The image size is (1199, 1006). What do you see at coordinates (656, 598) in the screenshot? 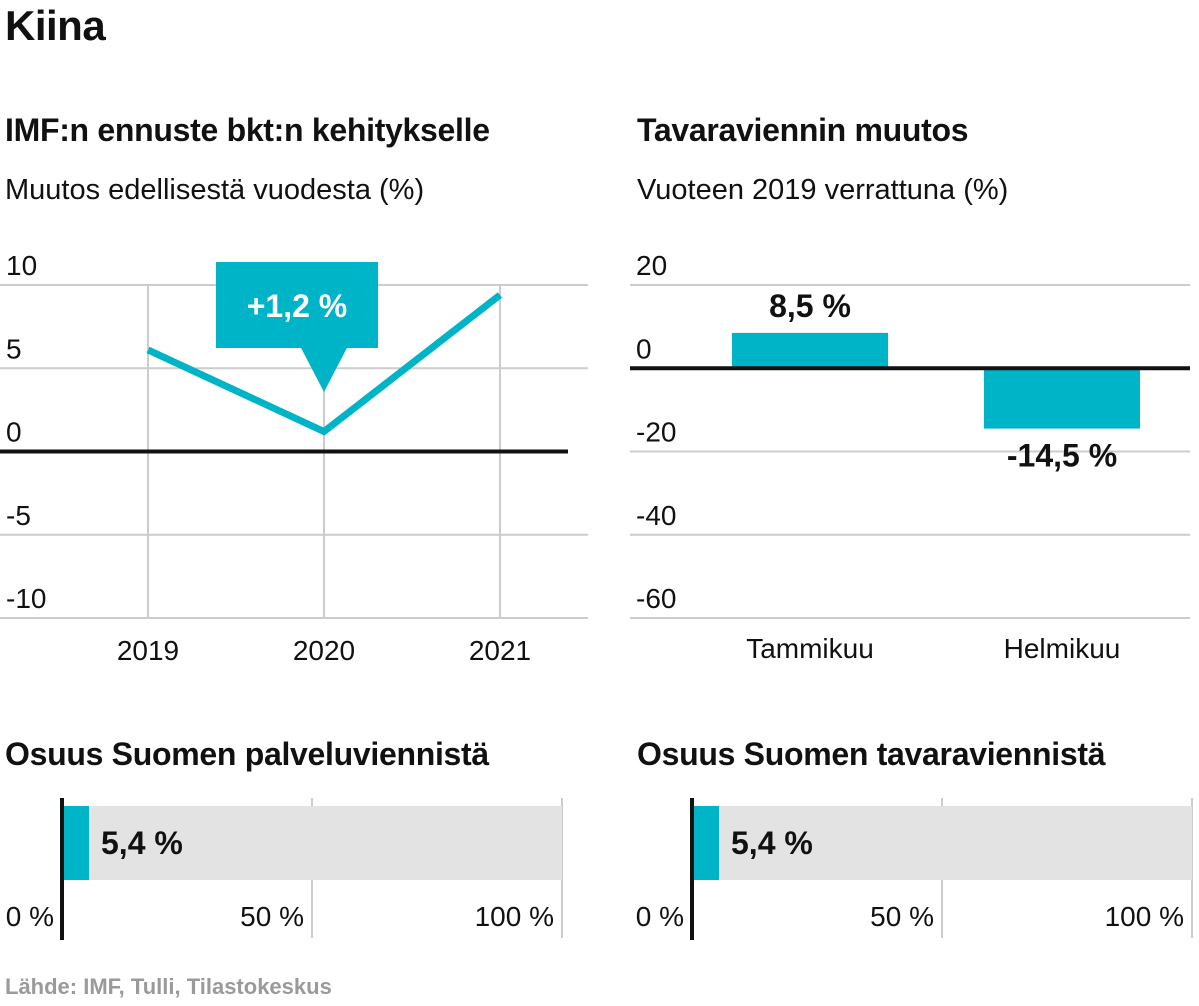
I see `exports-y-tick-label: -60` at bounding box center [656, 598].